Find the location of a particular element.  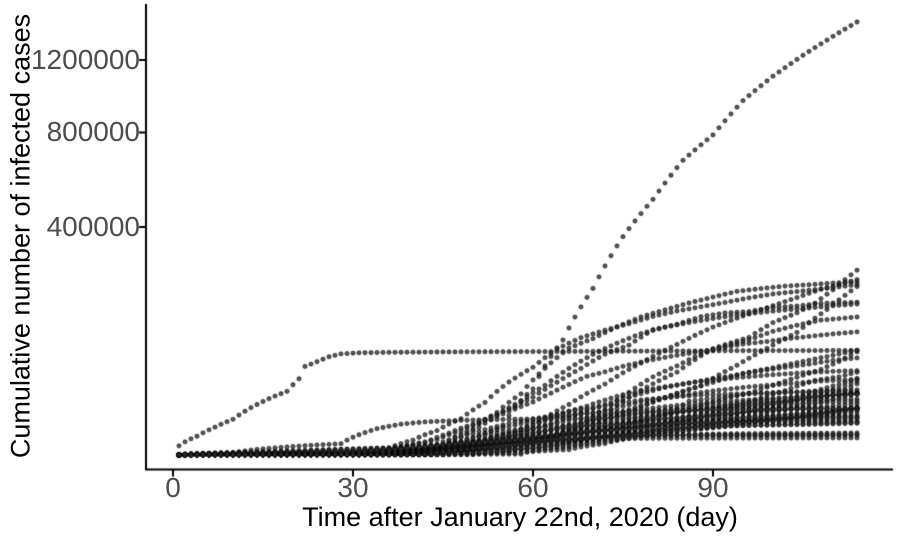

x-tick-label: 90 is located at coordinates (713, 487).